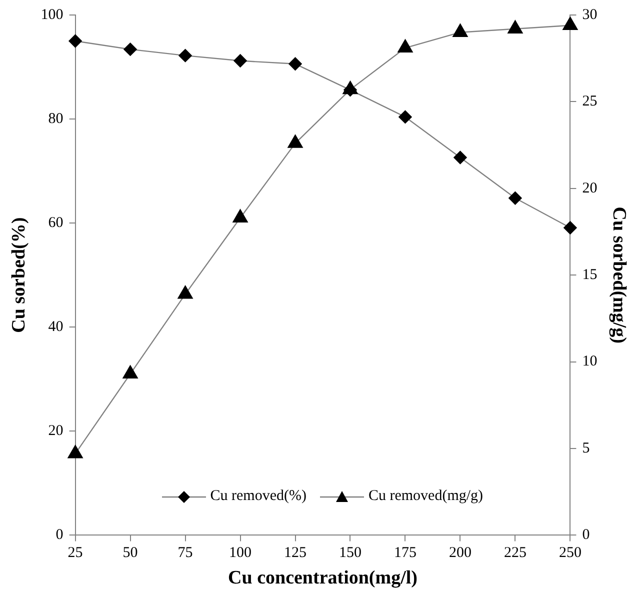 The height and width of the screenshot is (592, 640). Describe the element at coordinates (75, 553) in the screenshot. I see `x-tick-label: 25` at that location.